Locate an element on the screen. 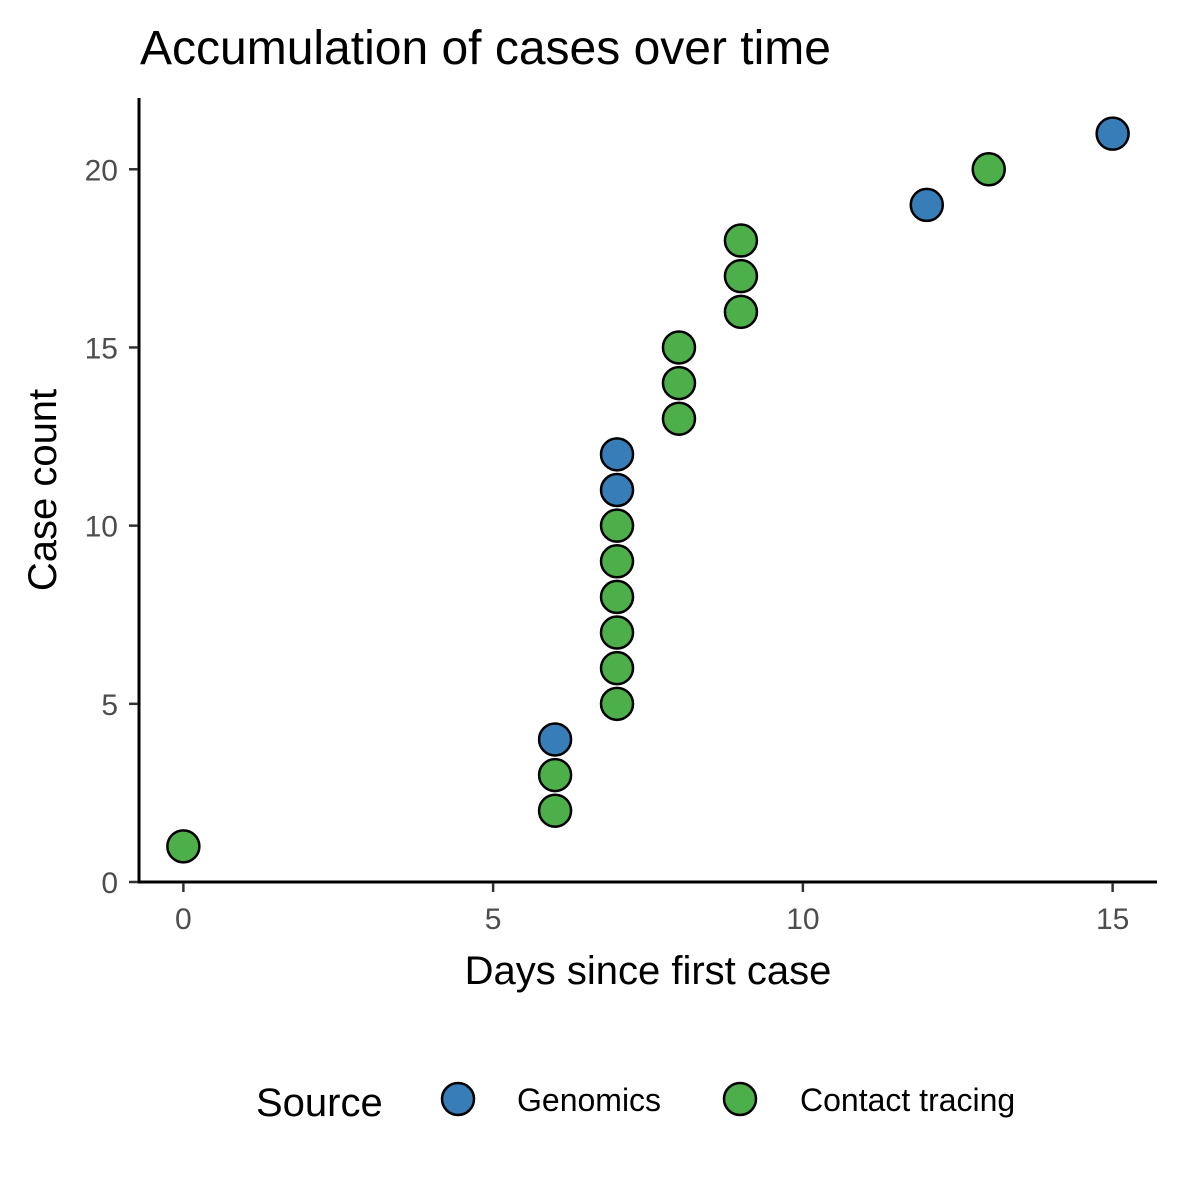  x-axis-title: Days since first case is located at coordinates (648, 971).